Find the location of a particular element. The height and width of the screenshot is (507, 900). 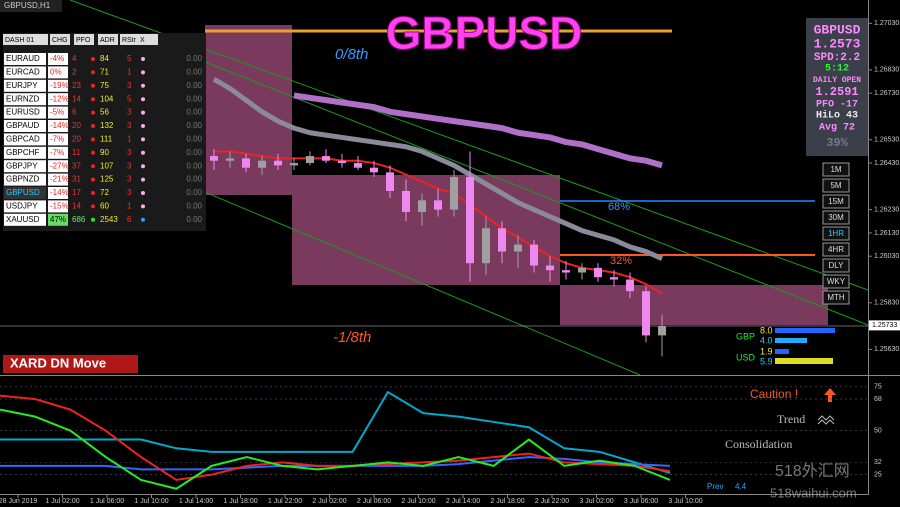

info-bg is located at coordinates (837, 87).